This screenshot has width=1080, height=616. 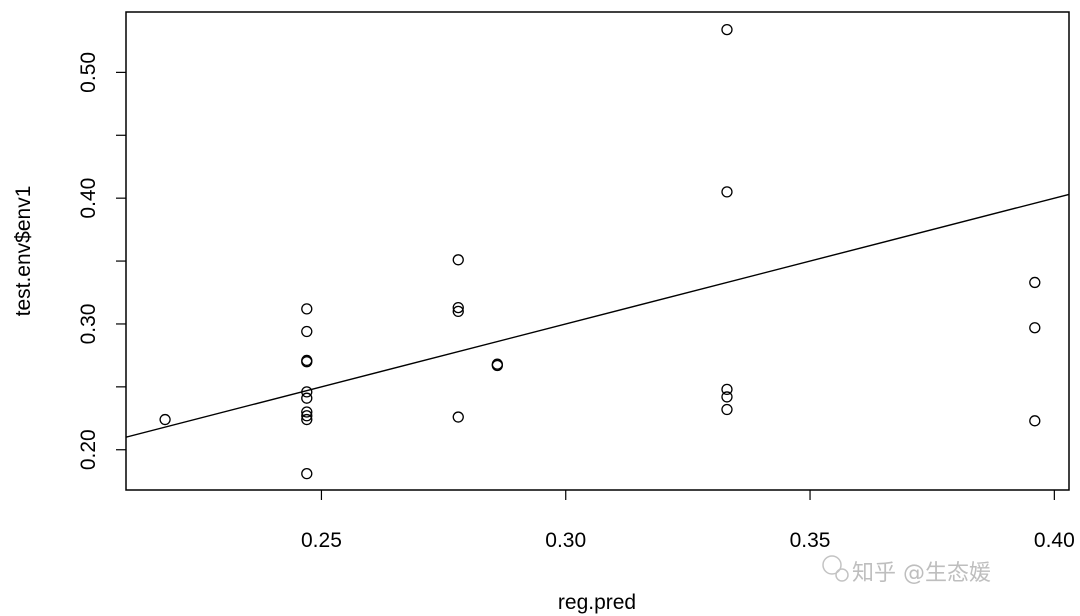 I want to click on y-axis-title: test.env$env1, so click(x=23, y=251).